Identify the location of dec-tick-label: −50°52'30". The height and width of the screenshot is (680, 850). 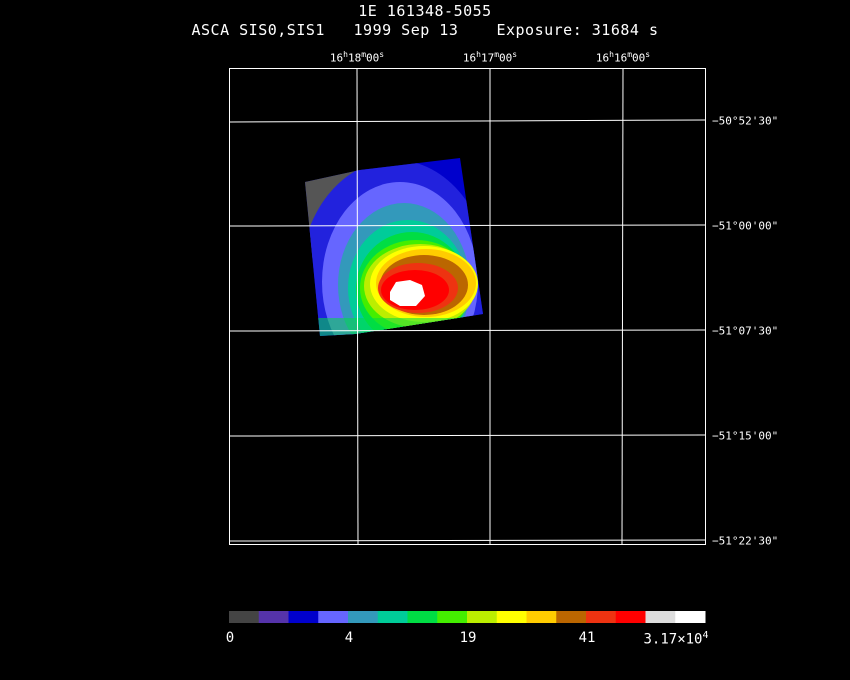
(745, 121).